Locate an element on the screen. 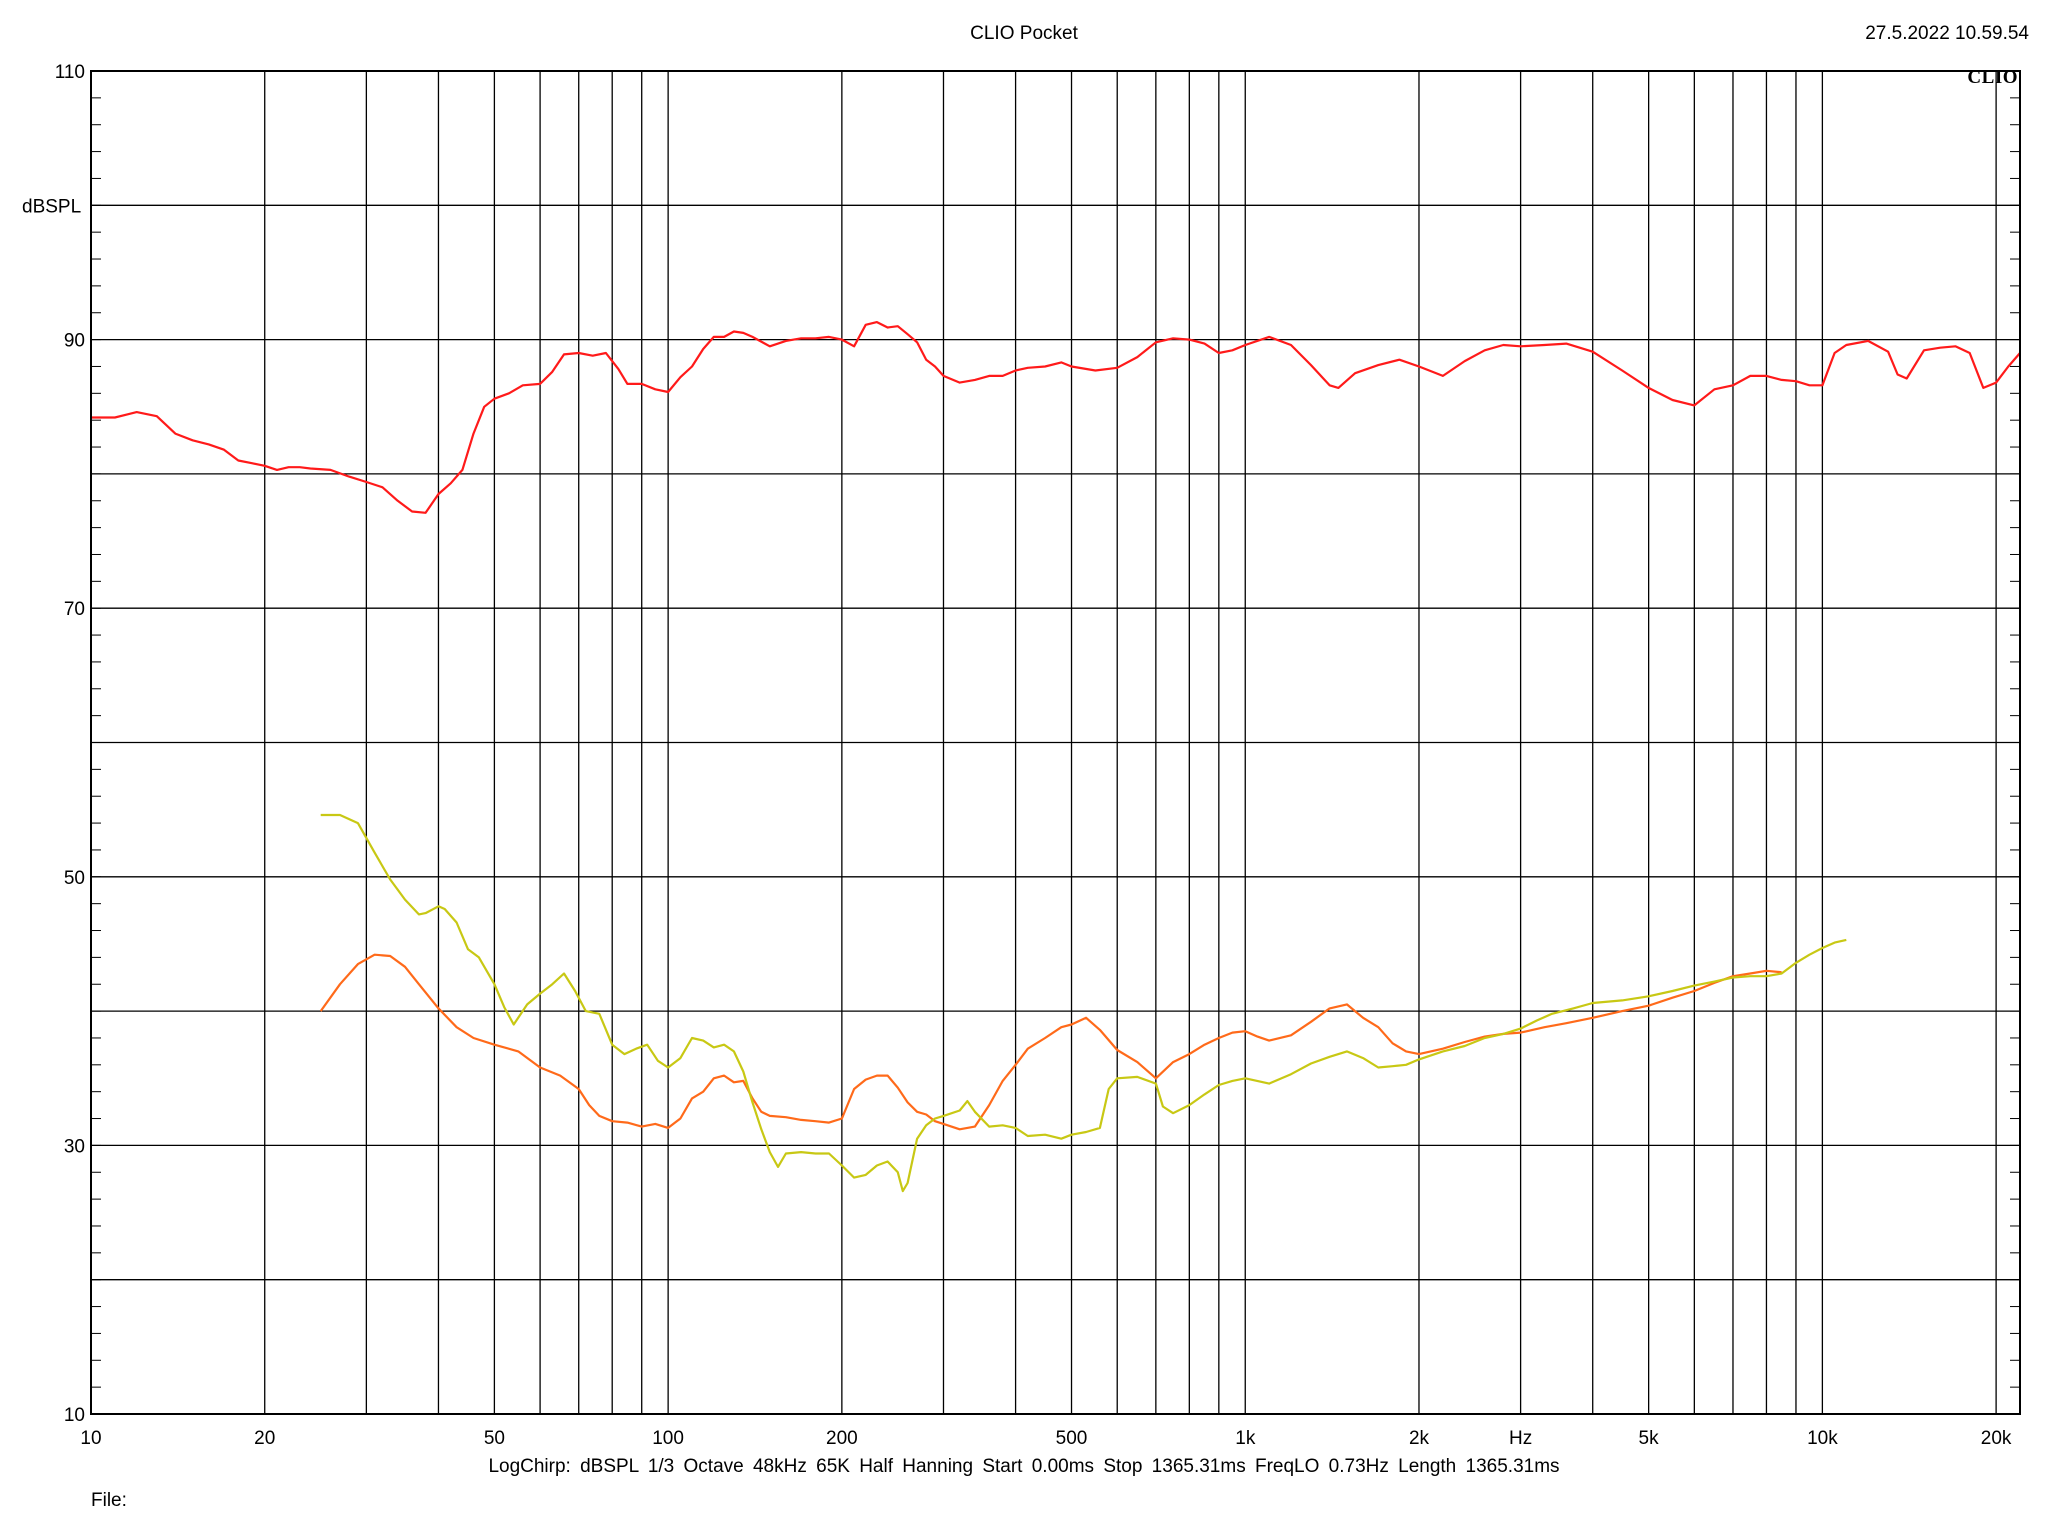 The width and height of the screenshot is (2048, 1536). timestamp: 27.5.2022 10.59.54 is located at coordinates (1947, 33).